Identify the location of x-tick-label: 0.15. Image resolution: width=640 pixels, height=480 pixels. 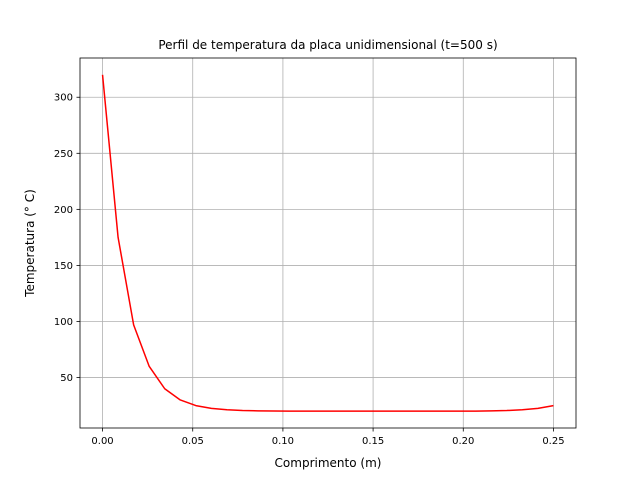
(373, 441).